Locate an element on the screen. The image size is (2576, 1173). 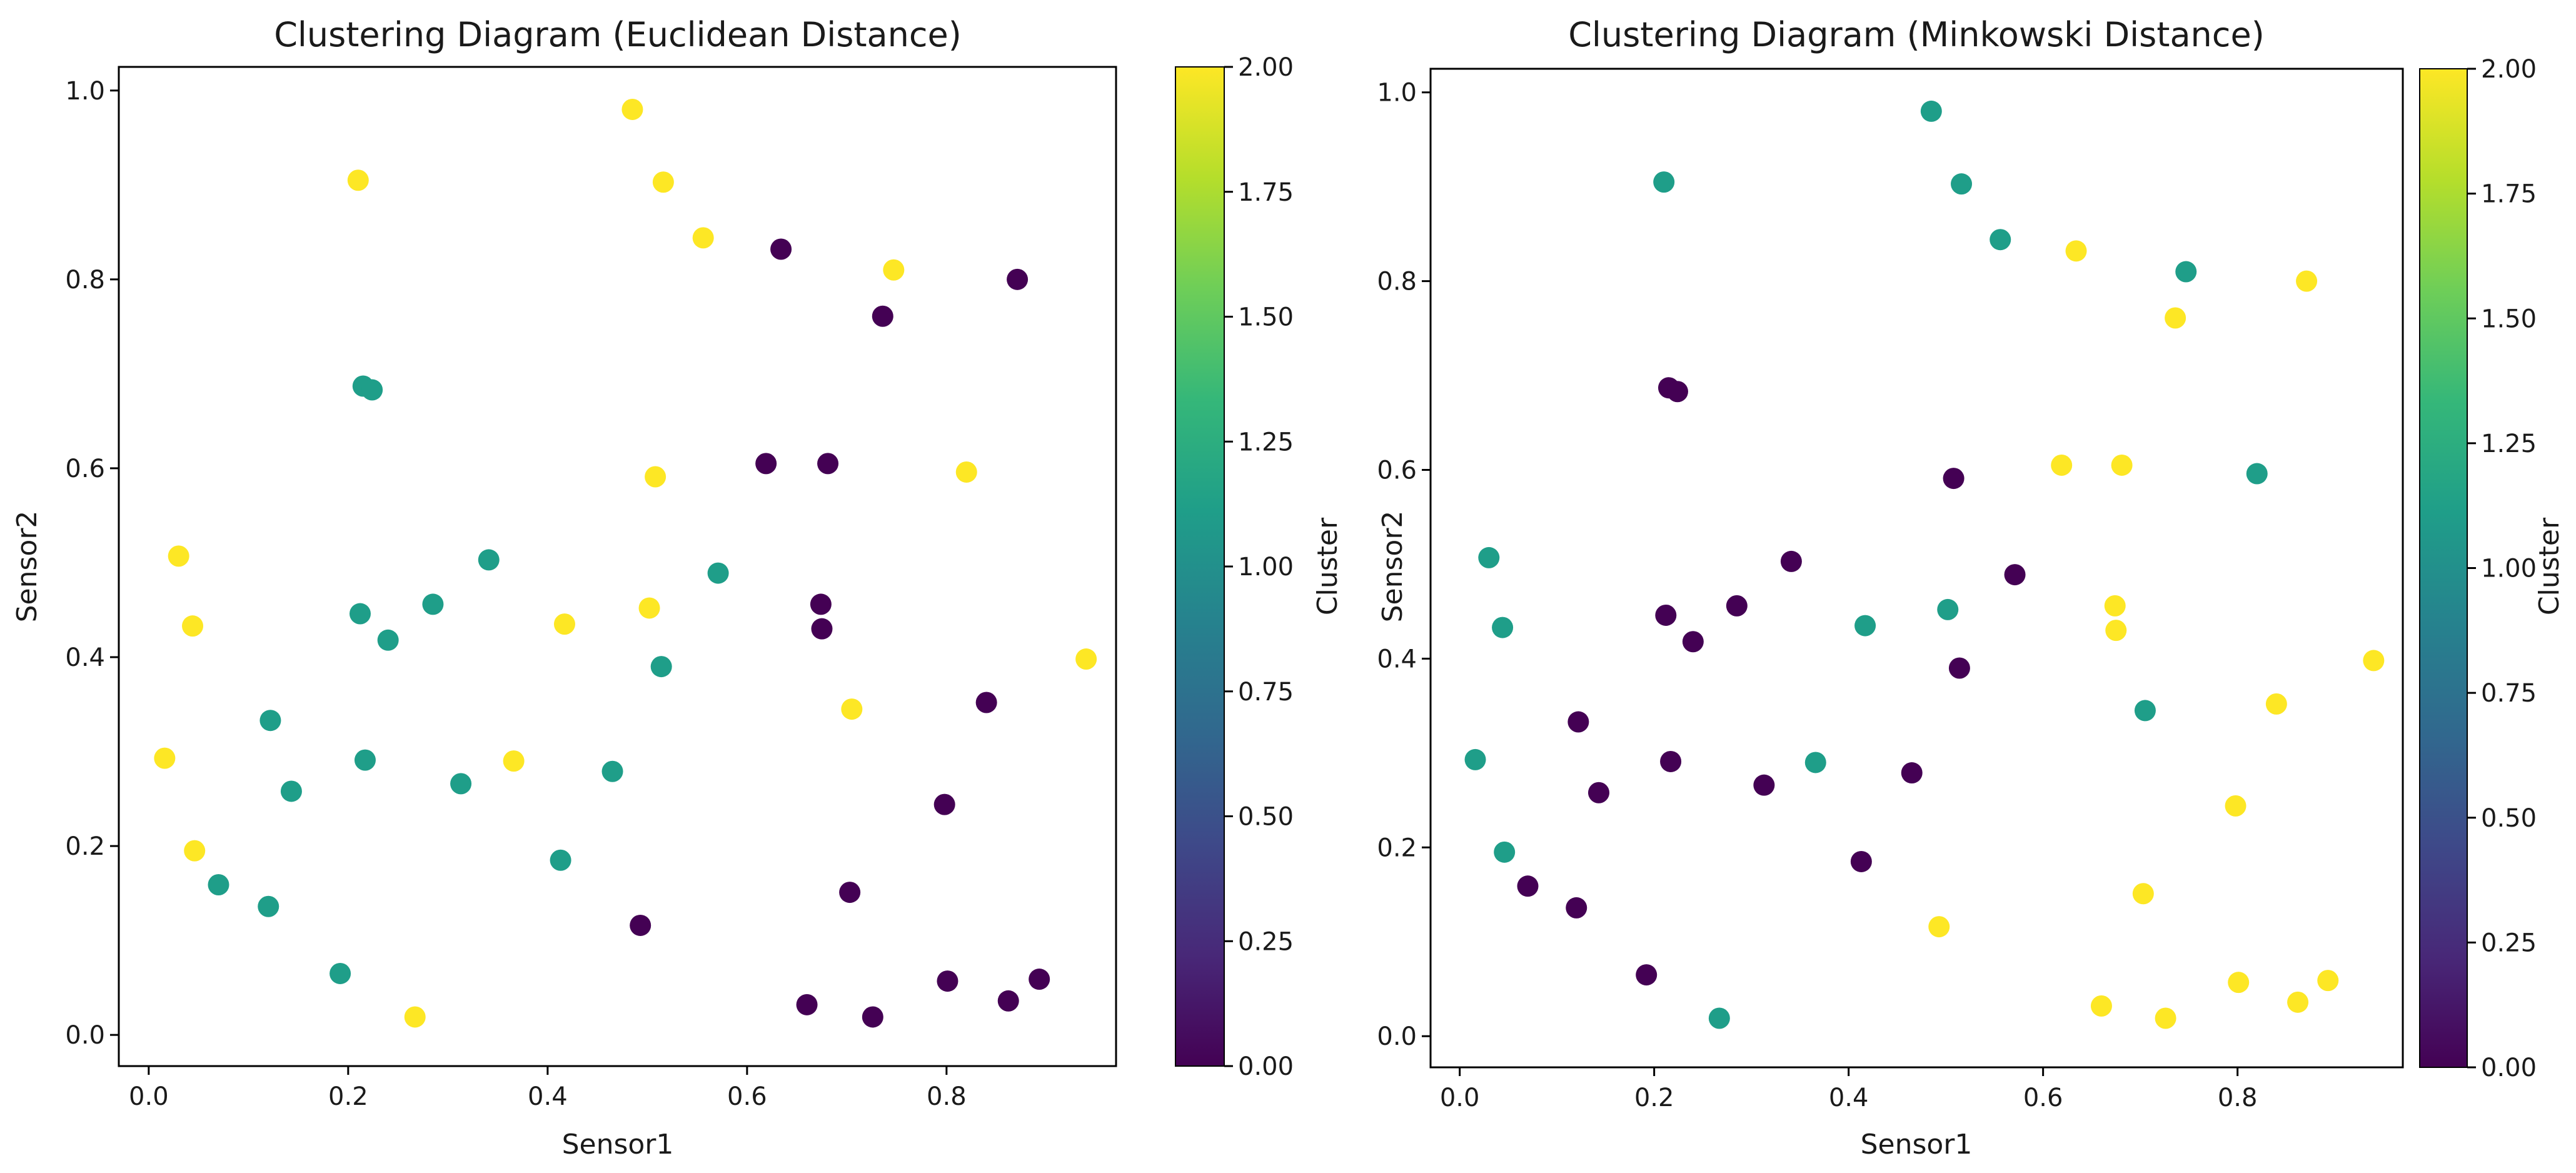
x-axis-label: Sensor1 is located at coordinates (1917, 1144).